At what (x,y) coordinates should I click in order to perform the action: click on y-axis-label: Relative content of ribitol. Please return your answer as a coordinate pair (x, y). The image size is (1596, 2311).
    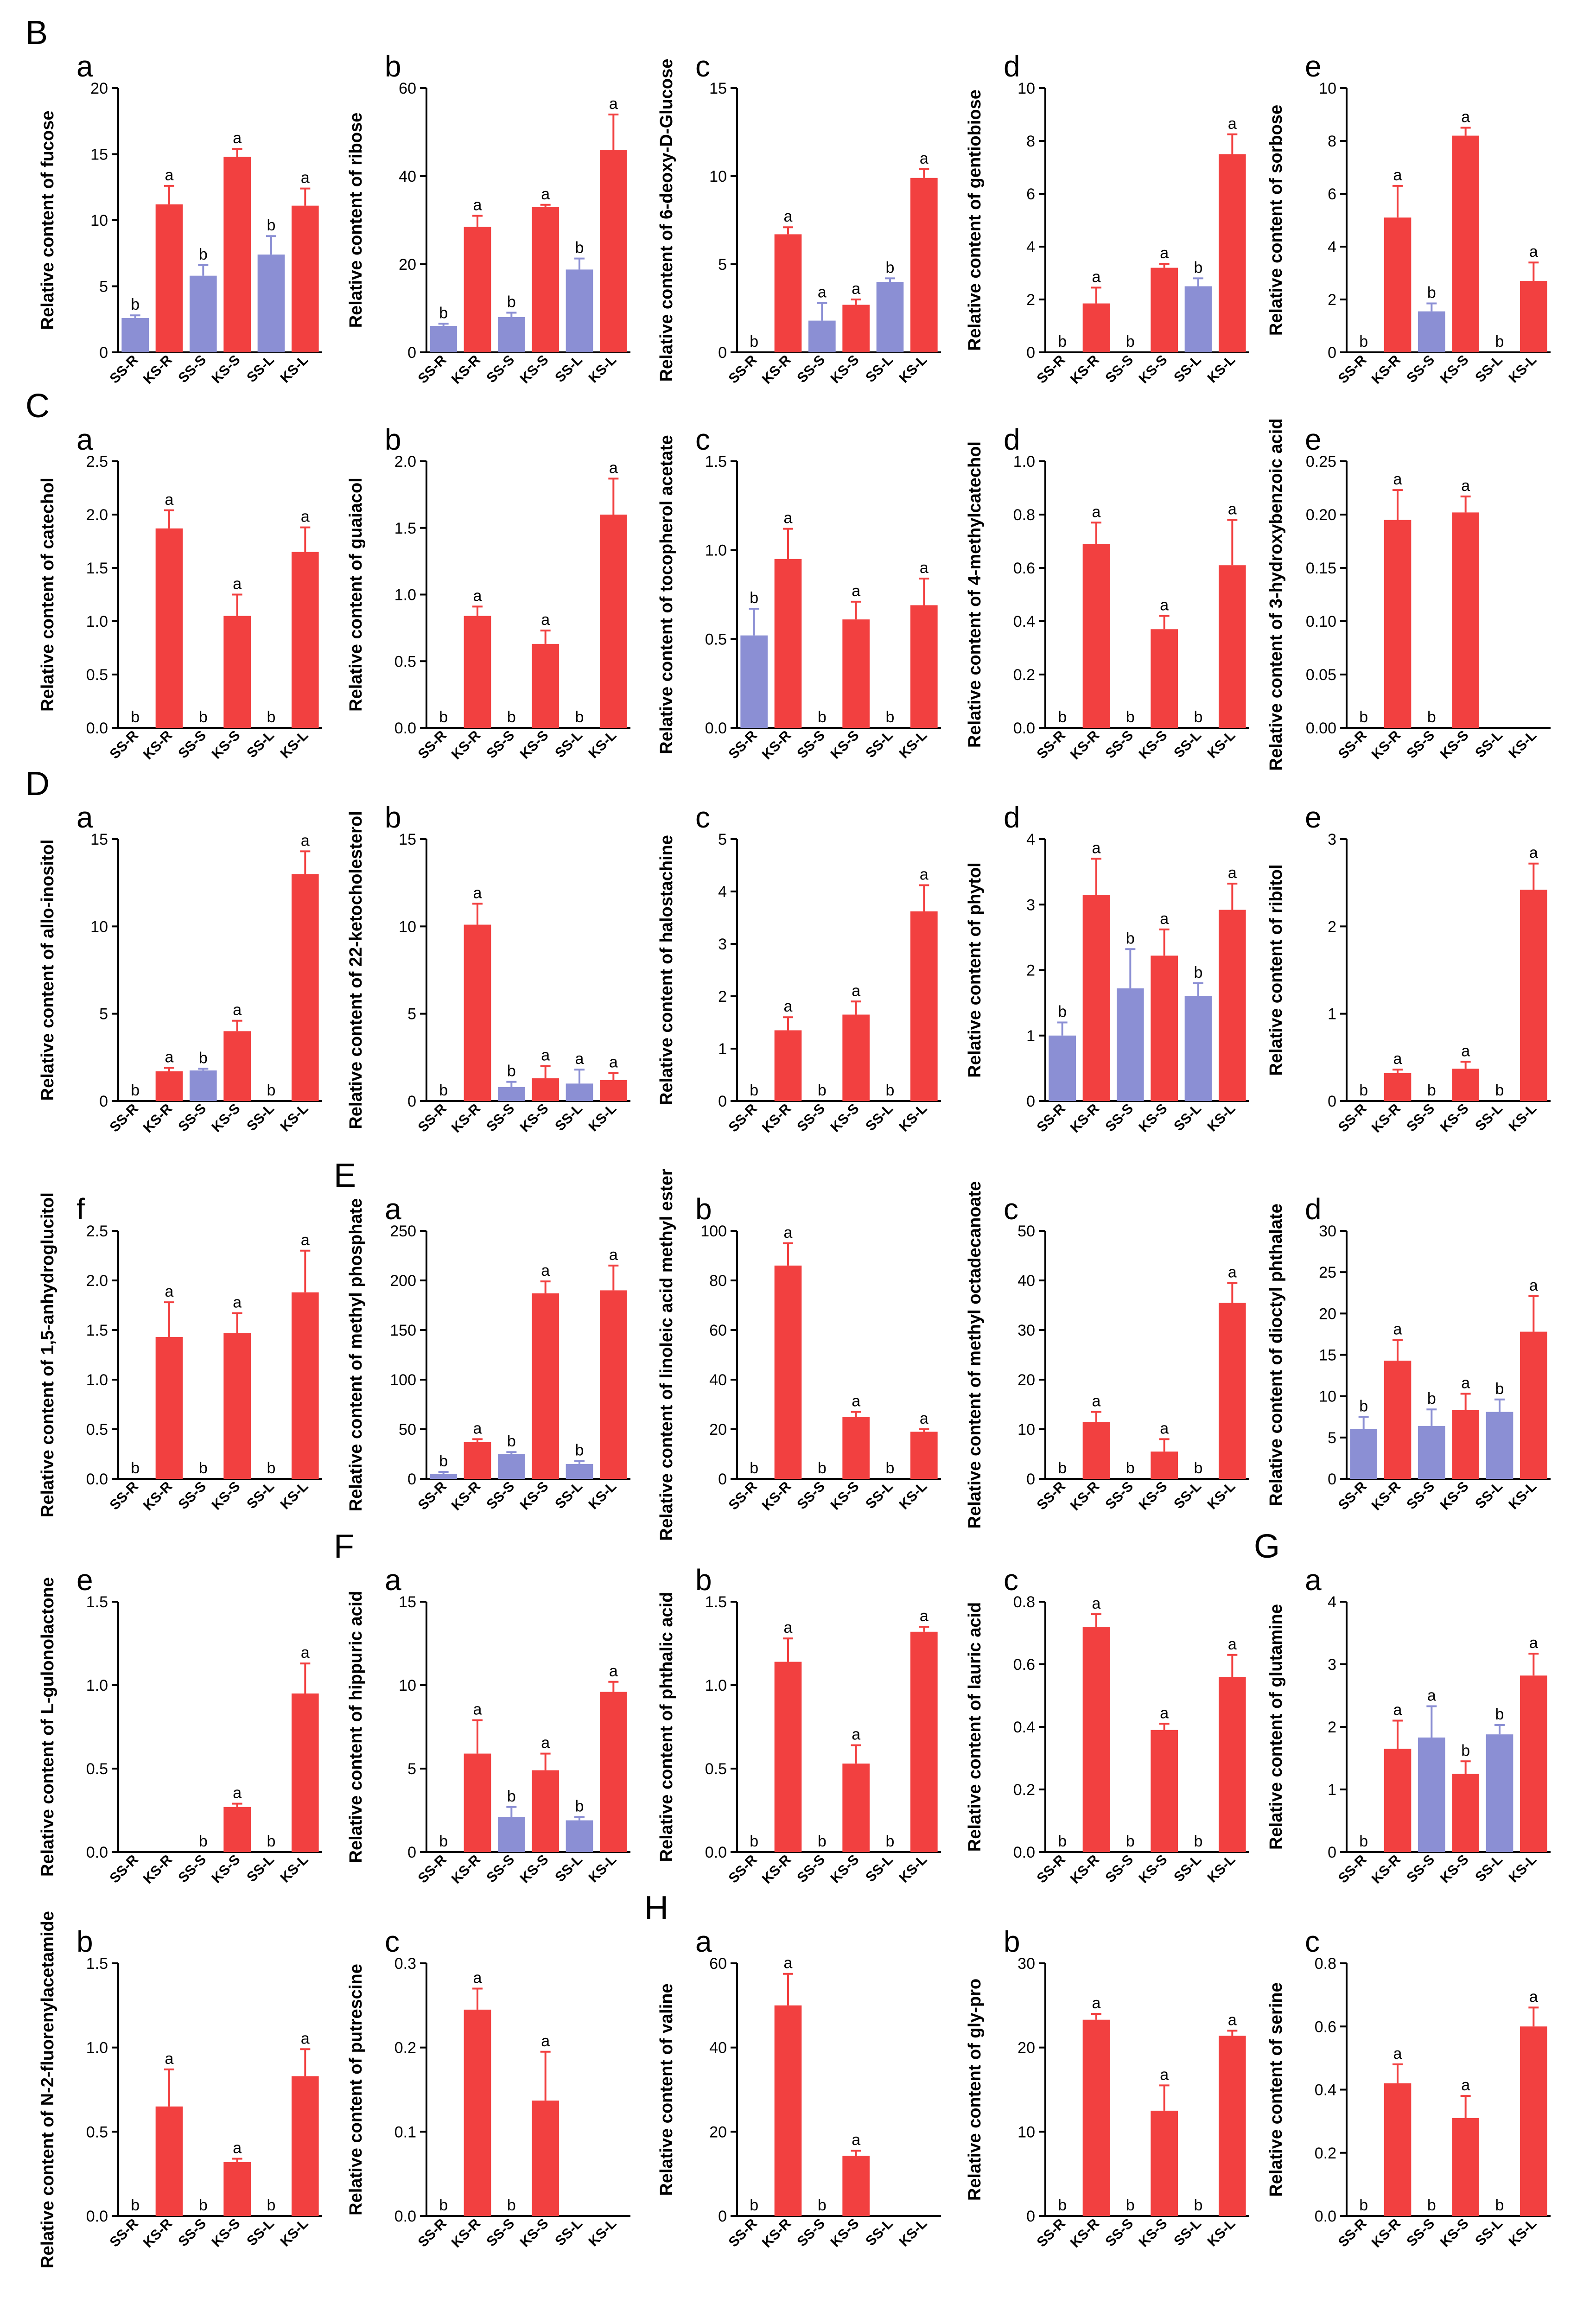
    Looking at the image, I should click on (1276, 970).